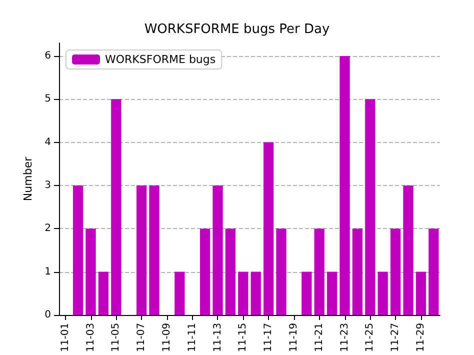  Describe the element at coordinates (90, 337) in the screenshot. I see `x-tick-label: 11-03` at that location.